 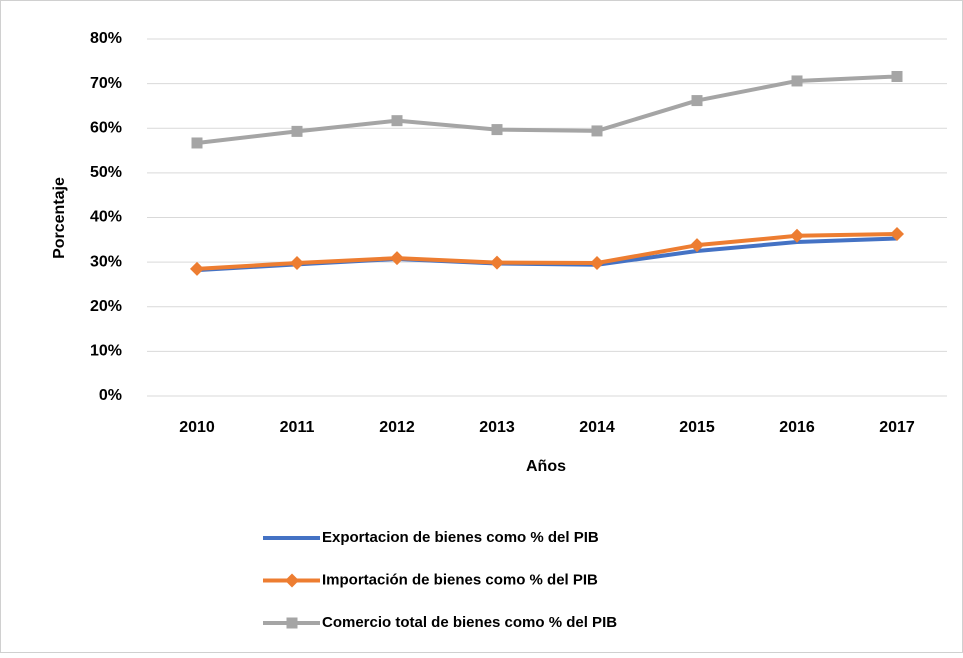 I want to click on legend-label: Exportacion de bienes como % del PIB, so click(x=460, y=537).